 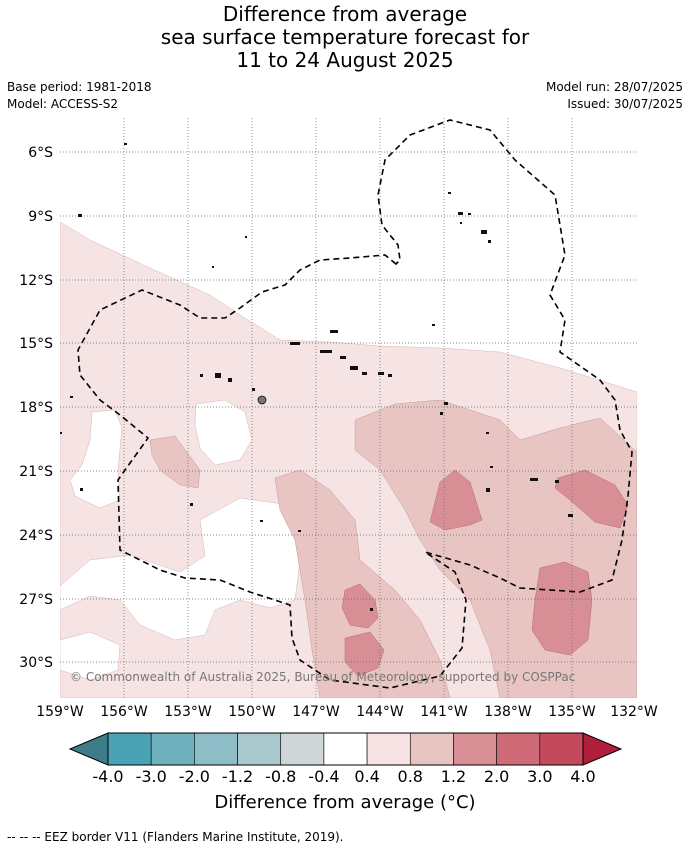 What do you see at coordinates (60, 712) in the screenshot?
I see `lon-label-159w: 159°W` at bounding box center [60, 712].